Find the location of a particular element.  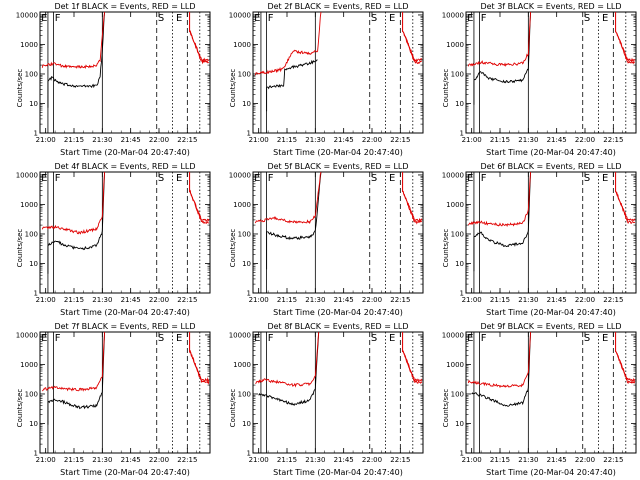

panel-title: Det 2f BLACK = Events, RED = LLD is located at coordinates (338, 6).